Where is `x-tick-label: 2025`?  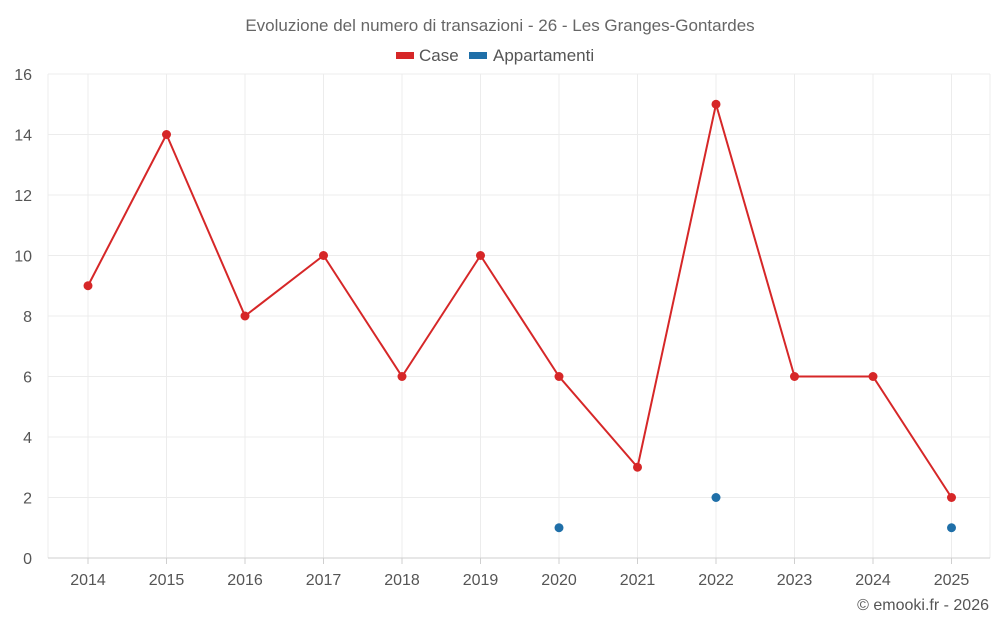 x-tick-label: 2025 is located at coordinates (952, 580).